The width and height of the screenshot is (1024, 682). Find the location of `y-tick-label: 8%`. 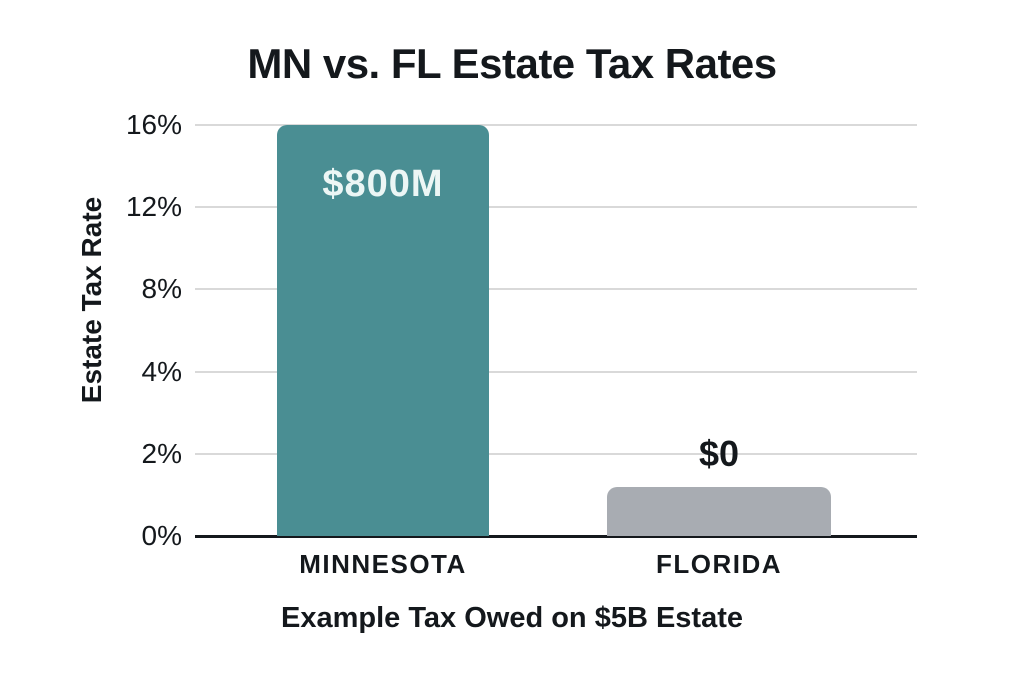

y-tick-label: 8% is located at coordinates (161, 289).